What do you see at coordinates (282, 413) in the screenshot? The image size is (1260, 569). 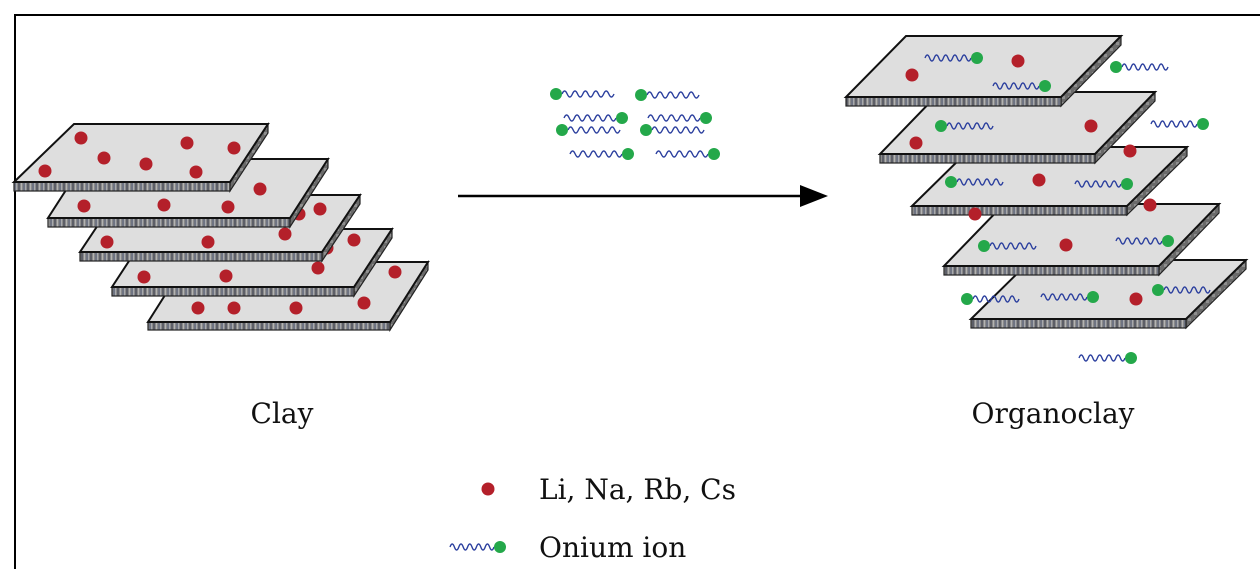 I see `clay-label: Clay` at bounding box center [282, 413].